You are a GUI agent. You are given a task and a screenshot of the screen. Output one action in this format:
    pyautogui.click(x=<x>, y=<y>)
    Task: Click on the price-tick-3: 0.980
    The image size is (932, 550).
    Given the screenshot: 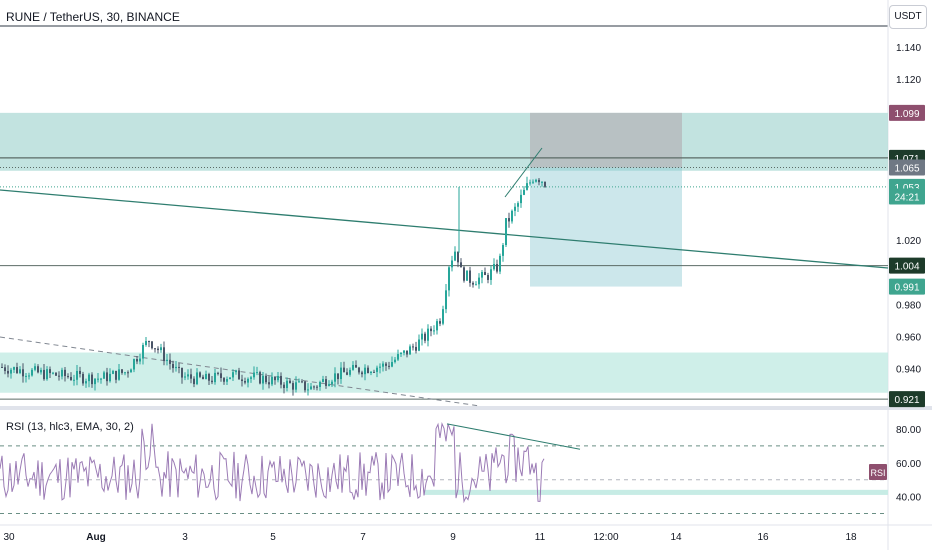 What is the action you would take?
    pyautogui.click(x=908, y=305)
    